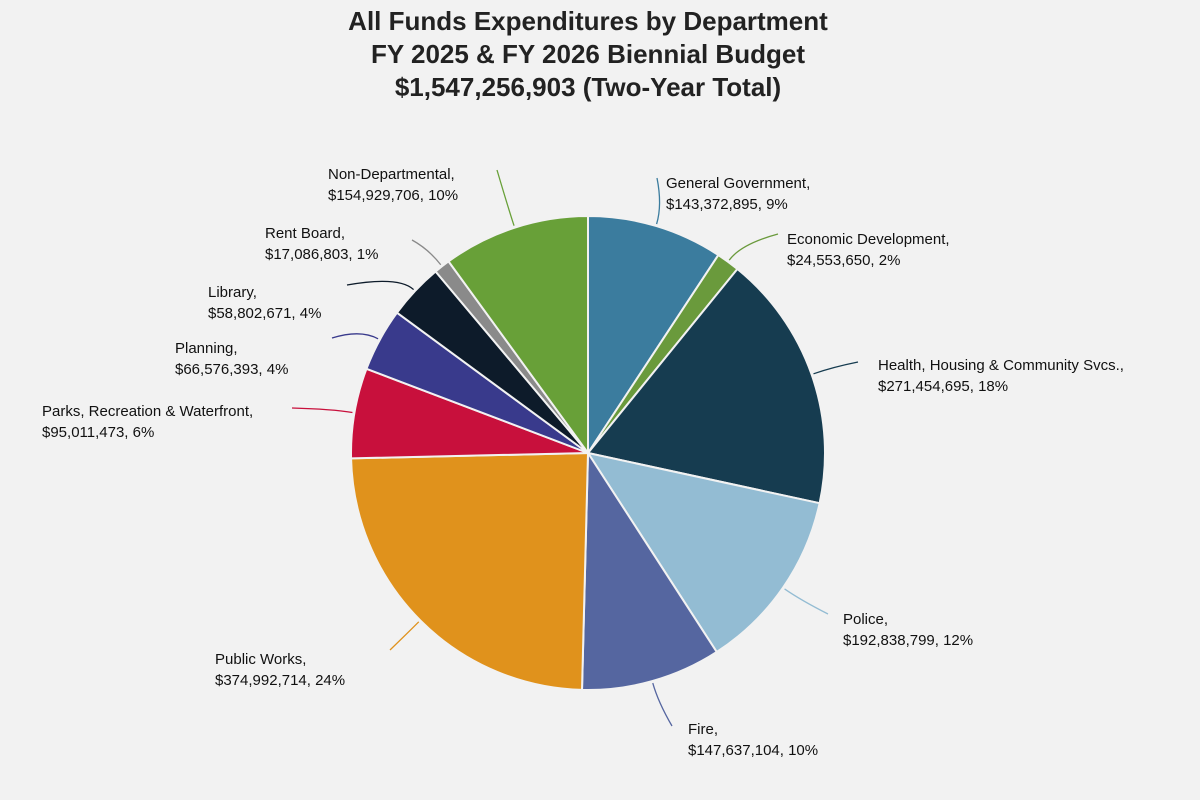 Image resolution: width=1200 pixels, height=800 pixels. I want to click on slice-label: Planning,, so click(206, 348).